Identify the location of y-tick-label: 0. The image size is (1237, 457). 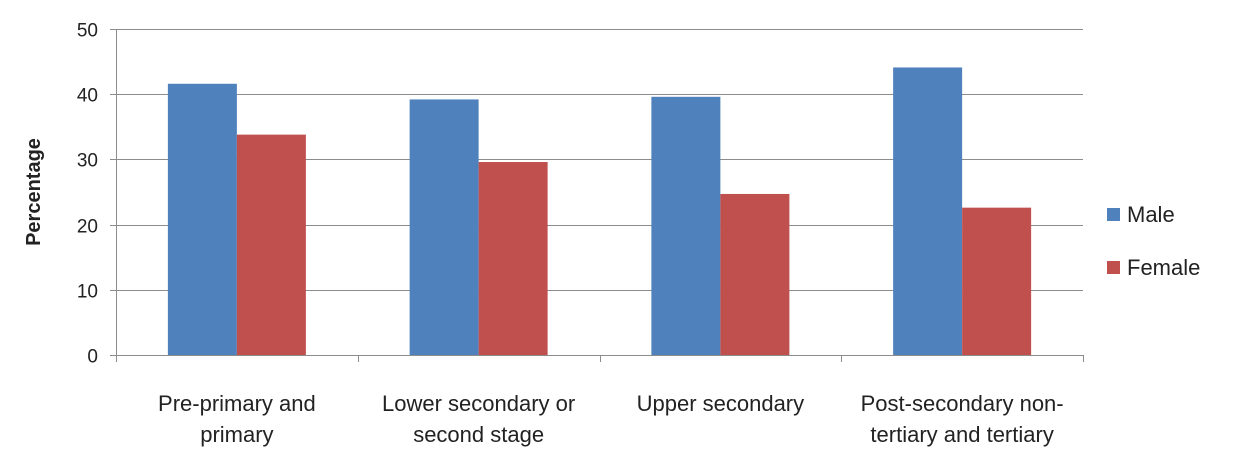
(92, 357).